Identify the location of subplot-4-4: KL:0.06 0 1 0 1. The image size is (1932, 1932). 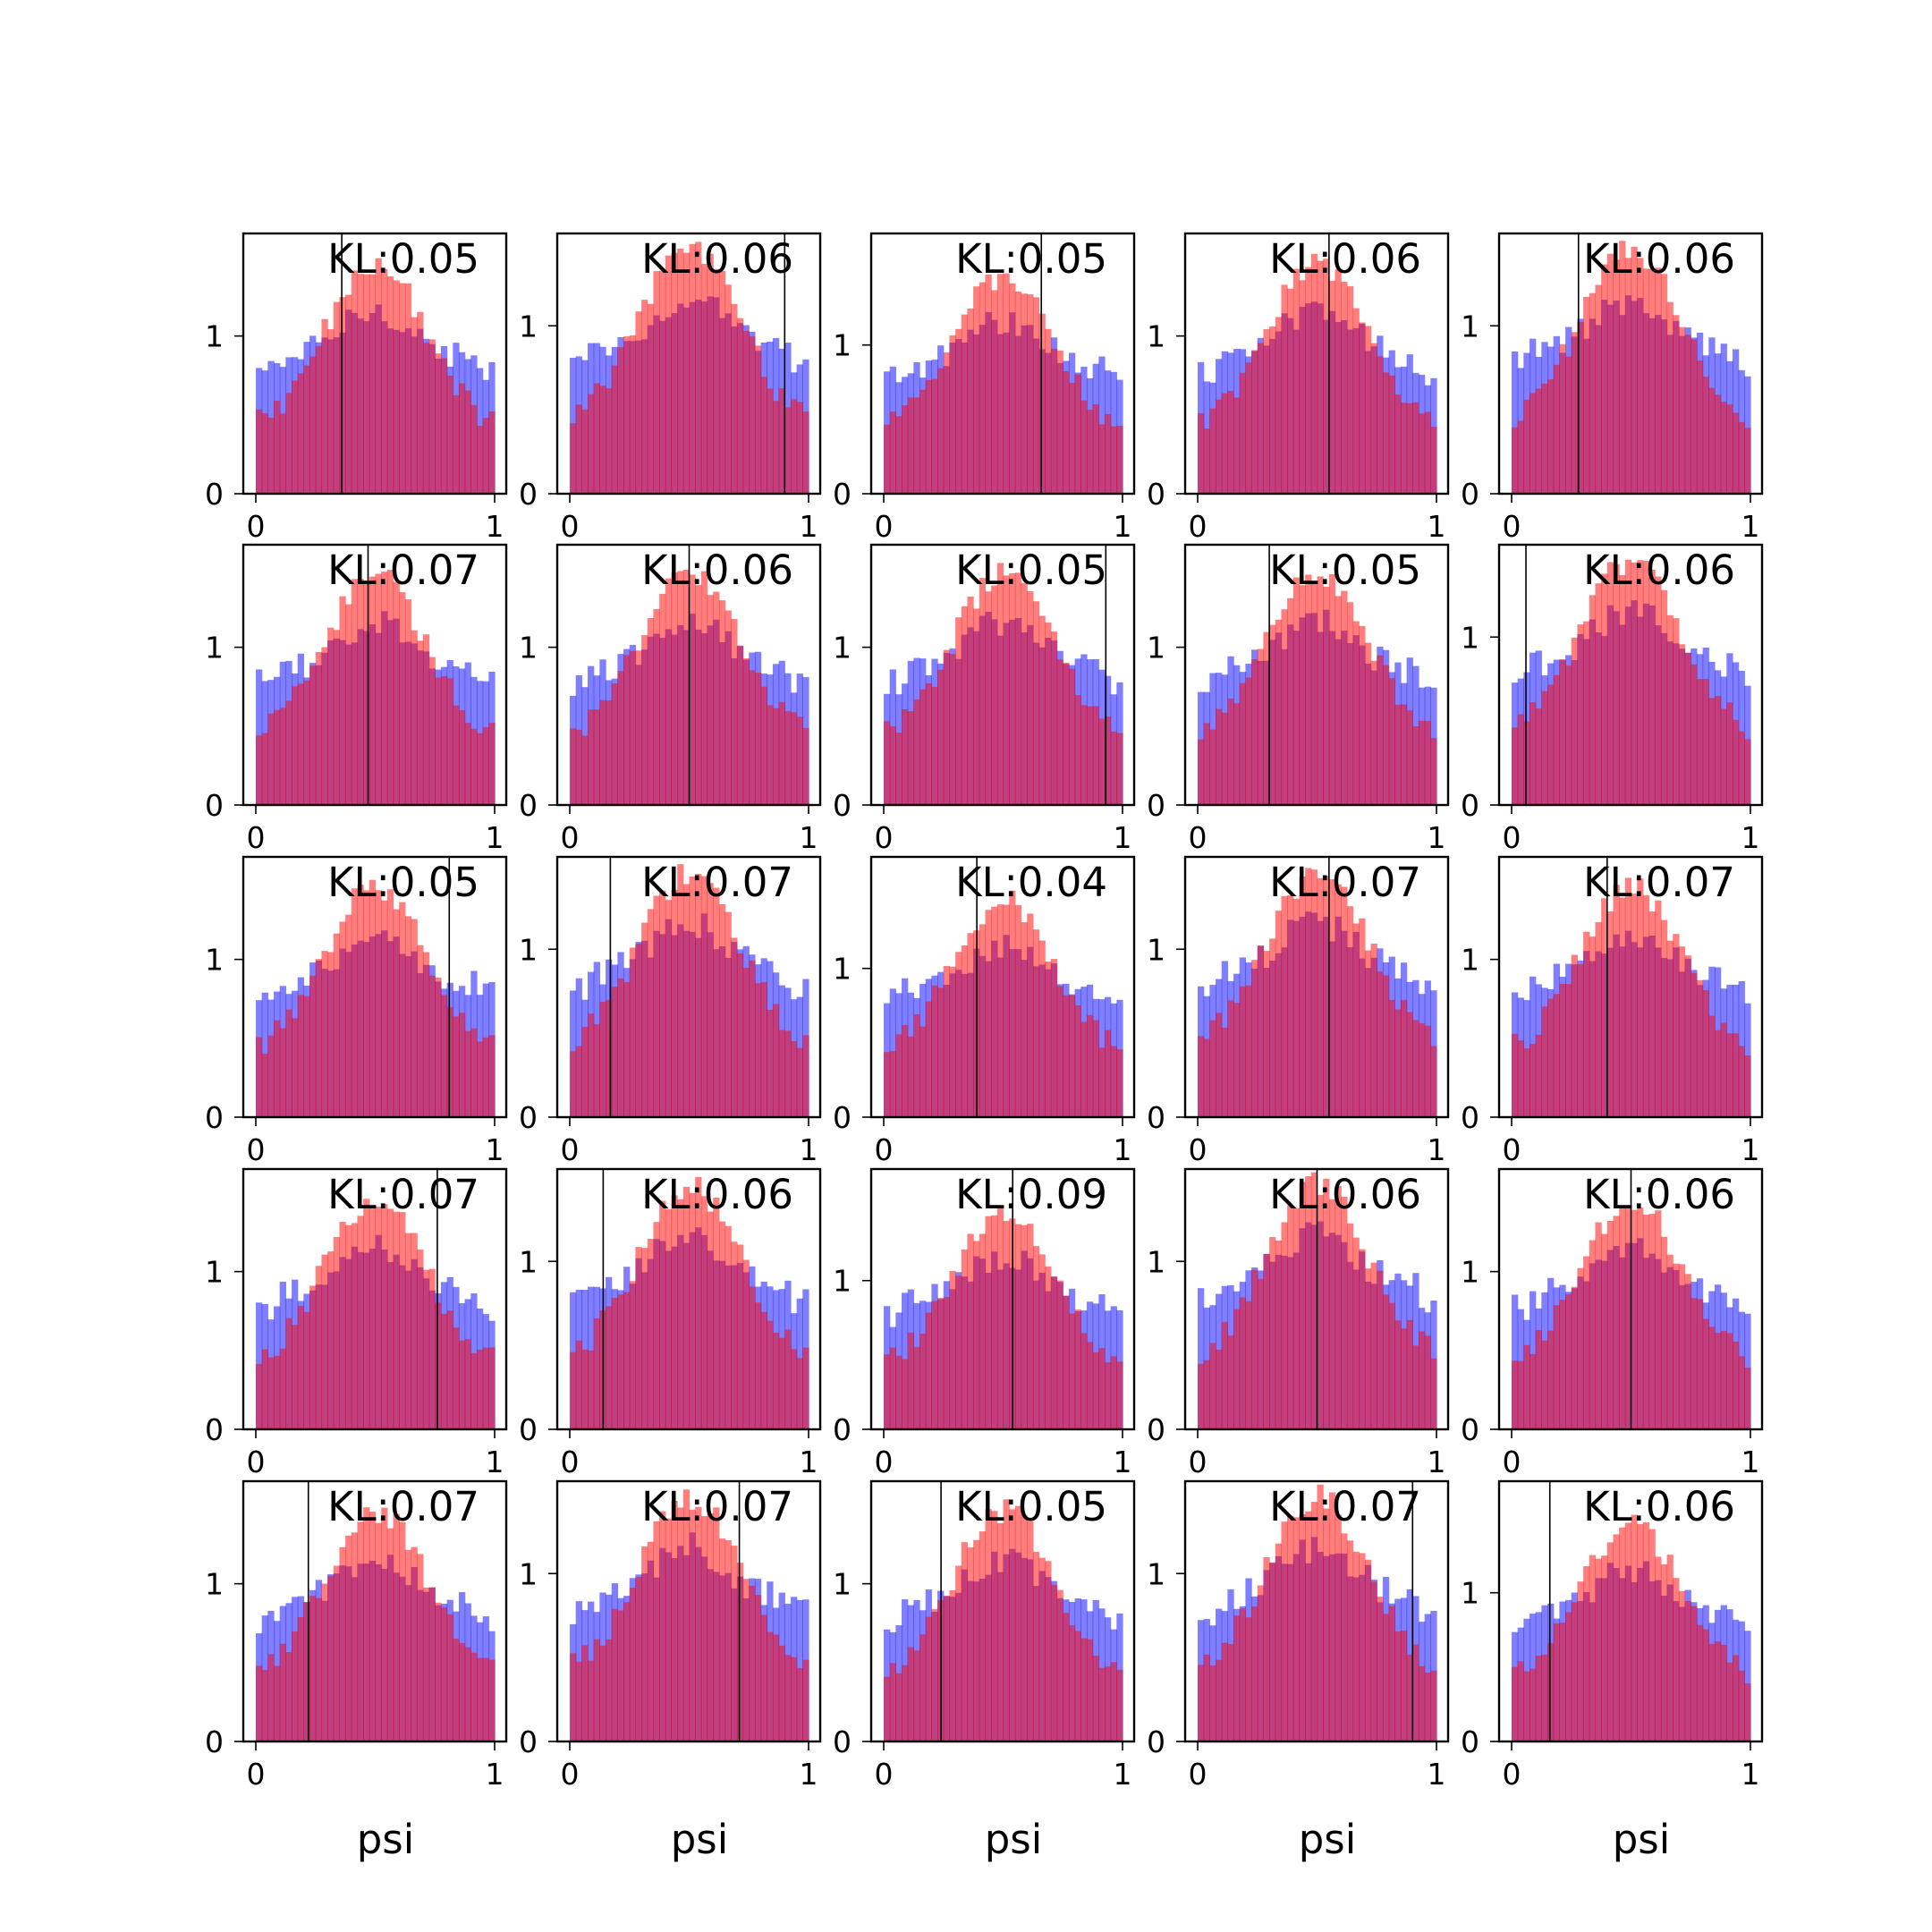
(1298, 1323).